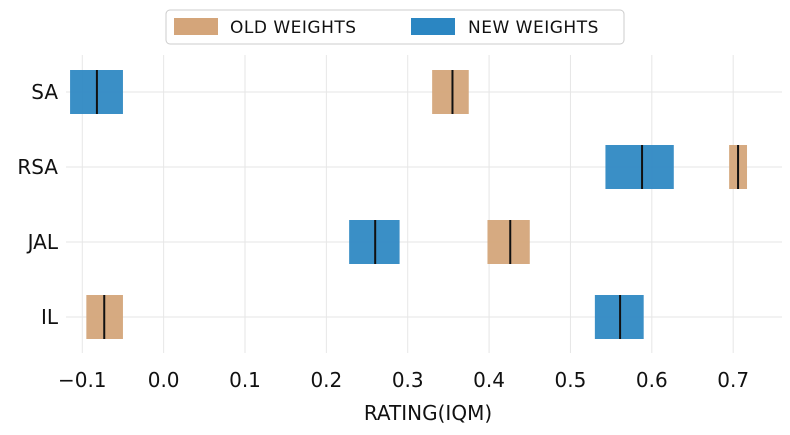 The height and width of the screenshot is (435, 790). What do you see at coordinates (408, 380) in the screenshot?
I see `x-tick-label: 0.3` at bounding box center [408, 380].